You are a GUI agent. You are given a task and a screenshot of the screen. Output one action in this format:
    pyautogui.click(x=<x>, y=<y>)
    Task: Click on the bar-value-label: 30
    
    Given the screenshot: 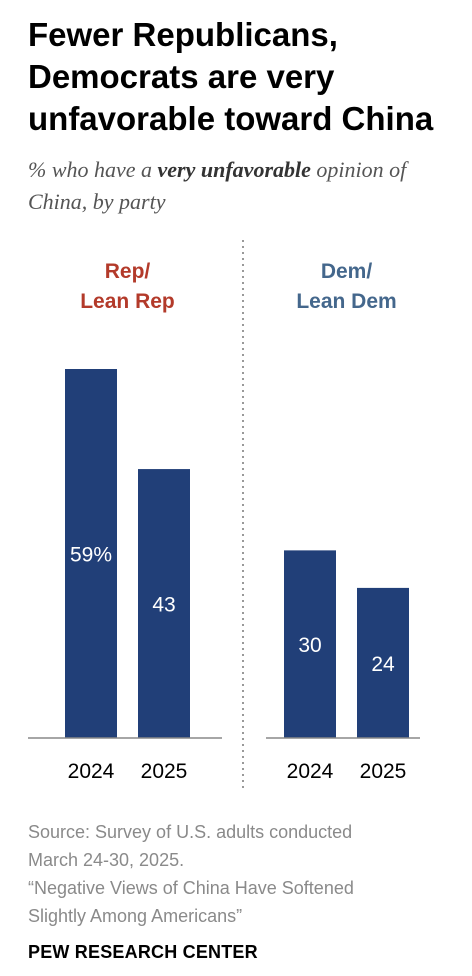 What is the action you would take?
    pyautogui.click(x=309, y=645)
    